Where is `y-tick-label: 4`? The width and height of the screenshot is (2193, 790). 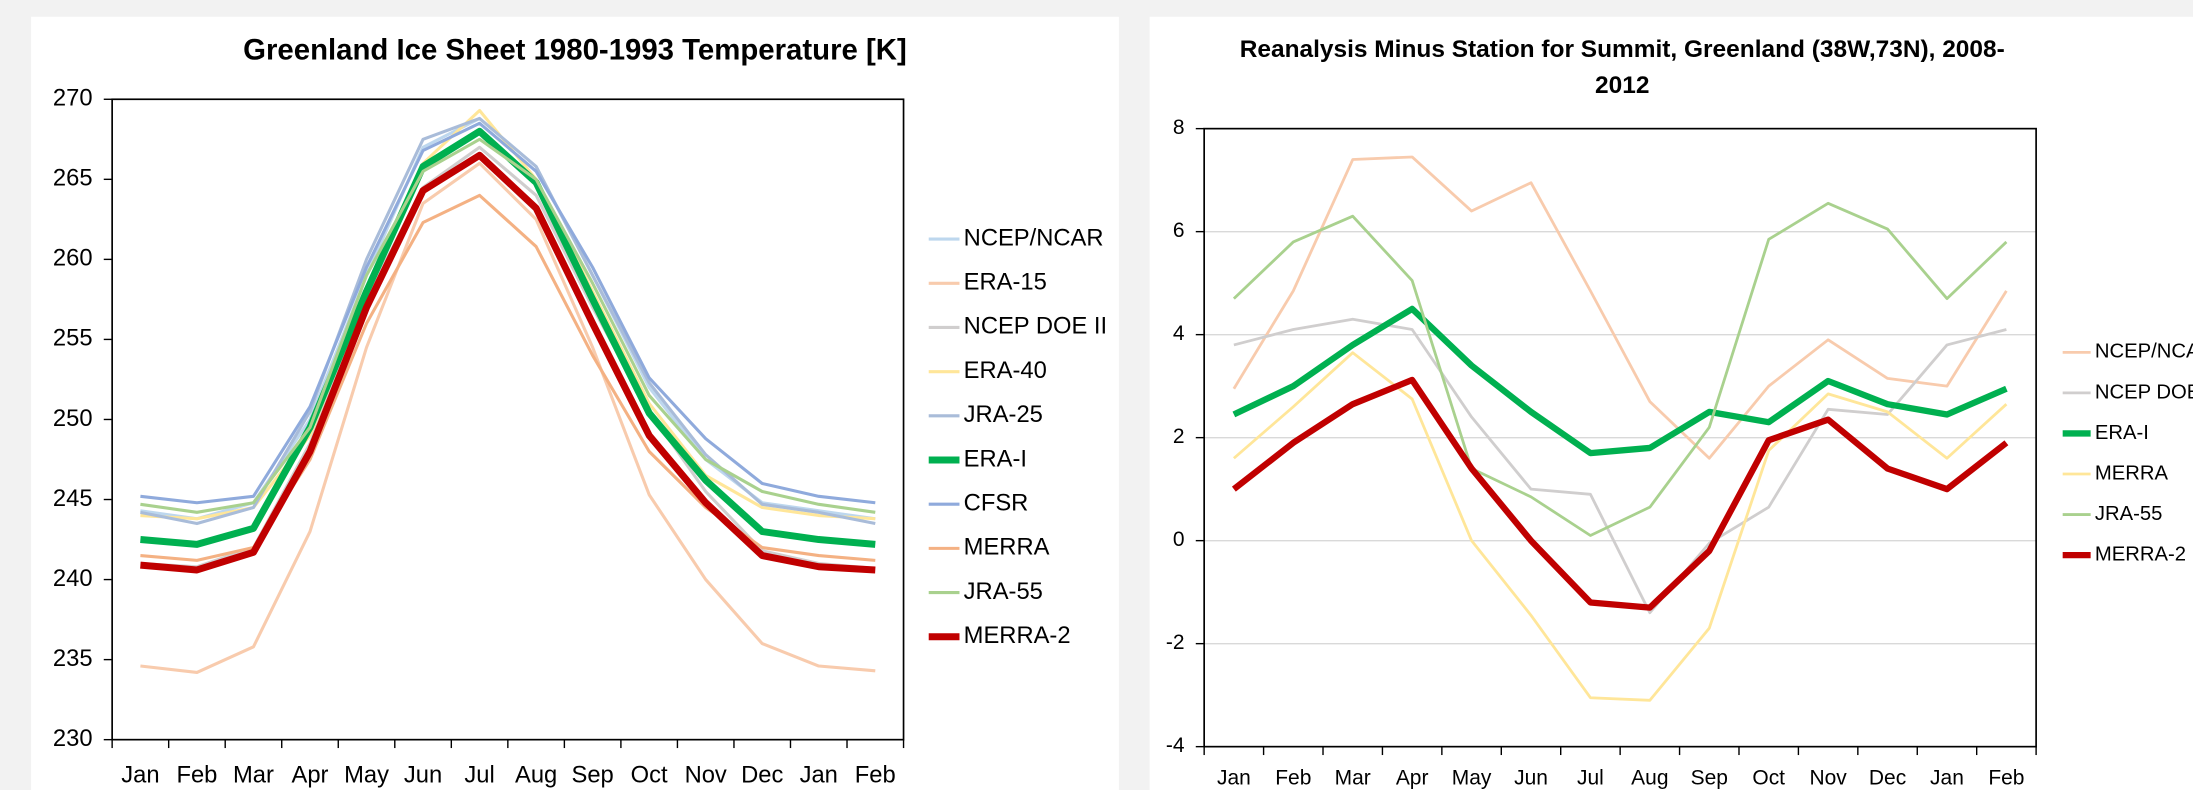
y-tick-label: 4 is located at coordinates (1179, 333).